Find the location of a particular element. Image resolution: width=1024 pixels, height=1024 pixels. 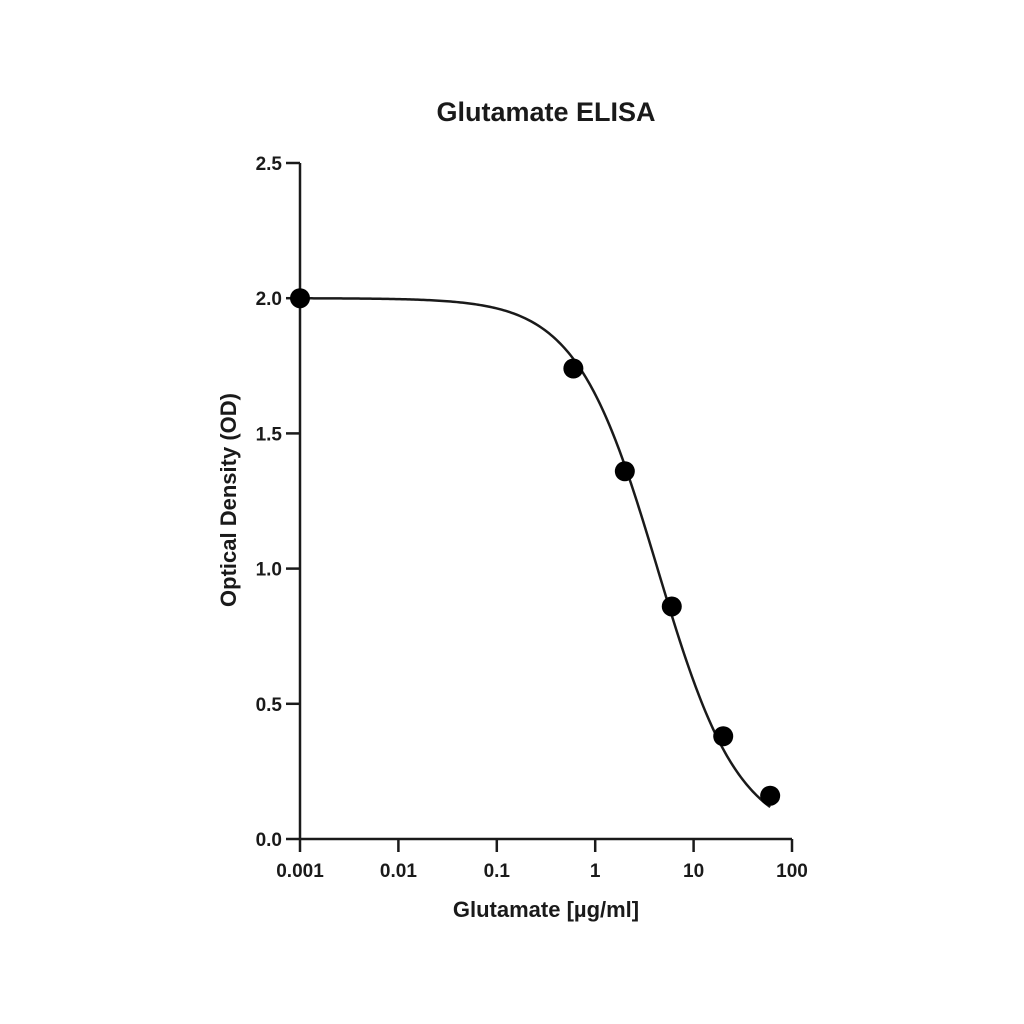

y-tick-label: 1.0 is located at coordinates (269, 570).